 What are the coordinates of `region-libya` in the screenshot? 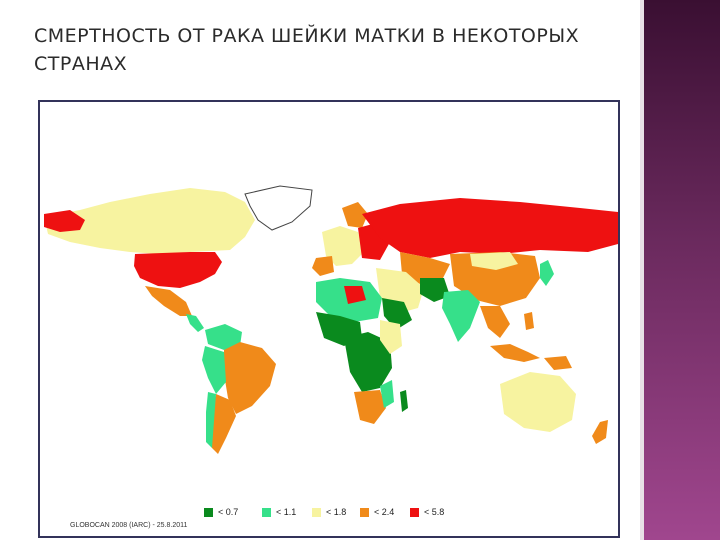 It's located at (355, 295).